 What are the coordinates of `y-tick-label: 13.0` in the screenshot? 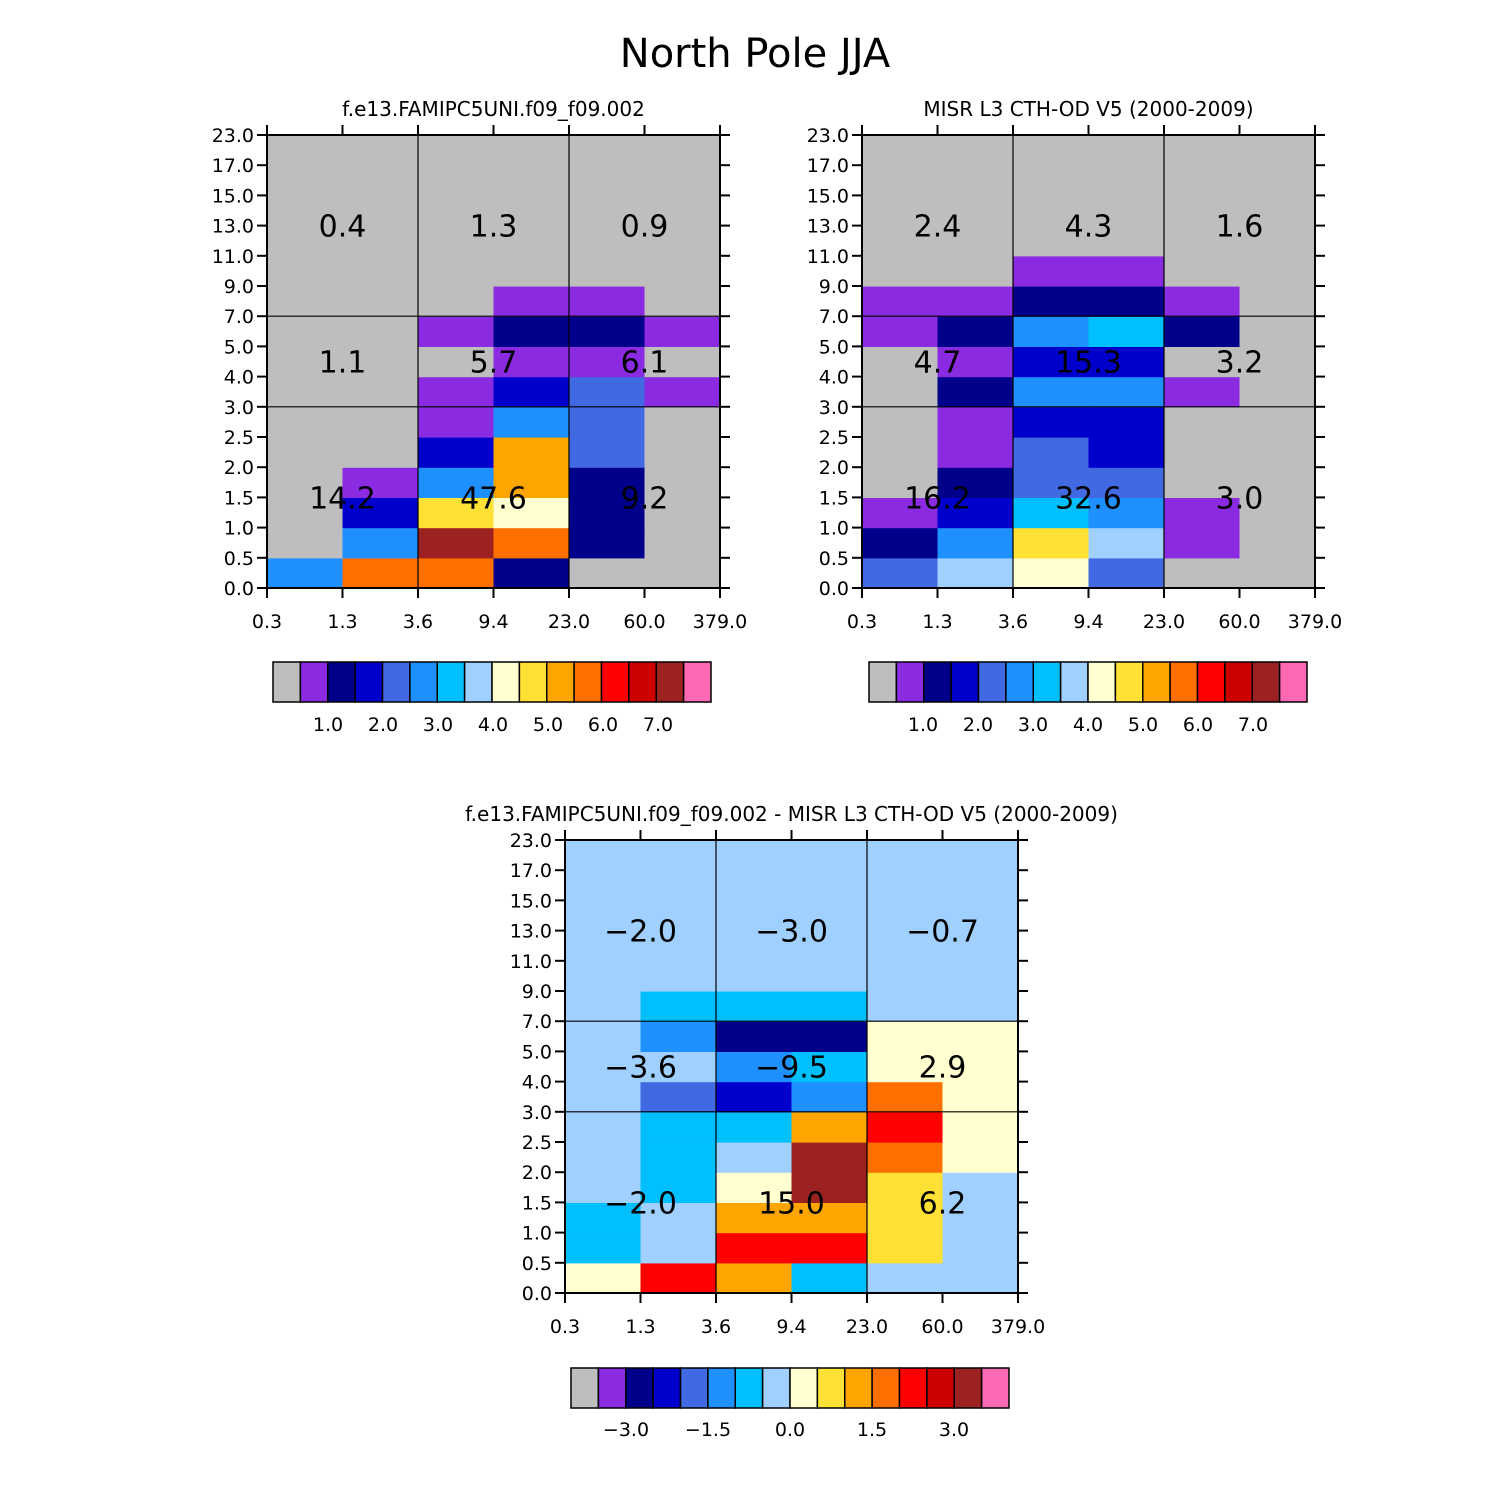 It's located at (531, 932).